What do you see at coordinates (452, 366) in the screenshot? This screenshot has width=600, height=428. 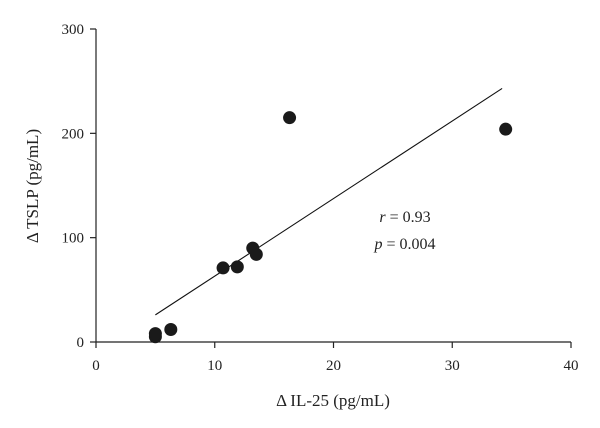 I see `x-tick-label: 30` at bounding box center [452, 366].